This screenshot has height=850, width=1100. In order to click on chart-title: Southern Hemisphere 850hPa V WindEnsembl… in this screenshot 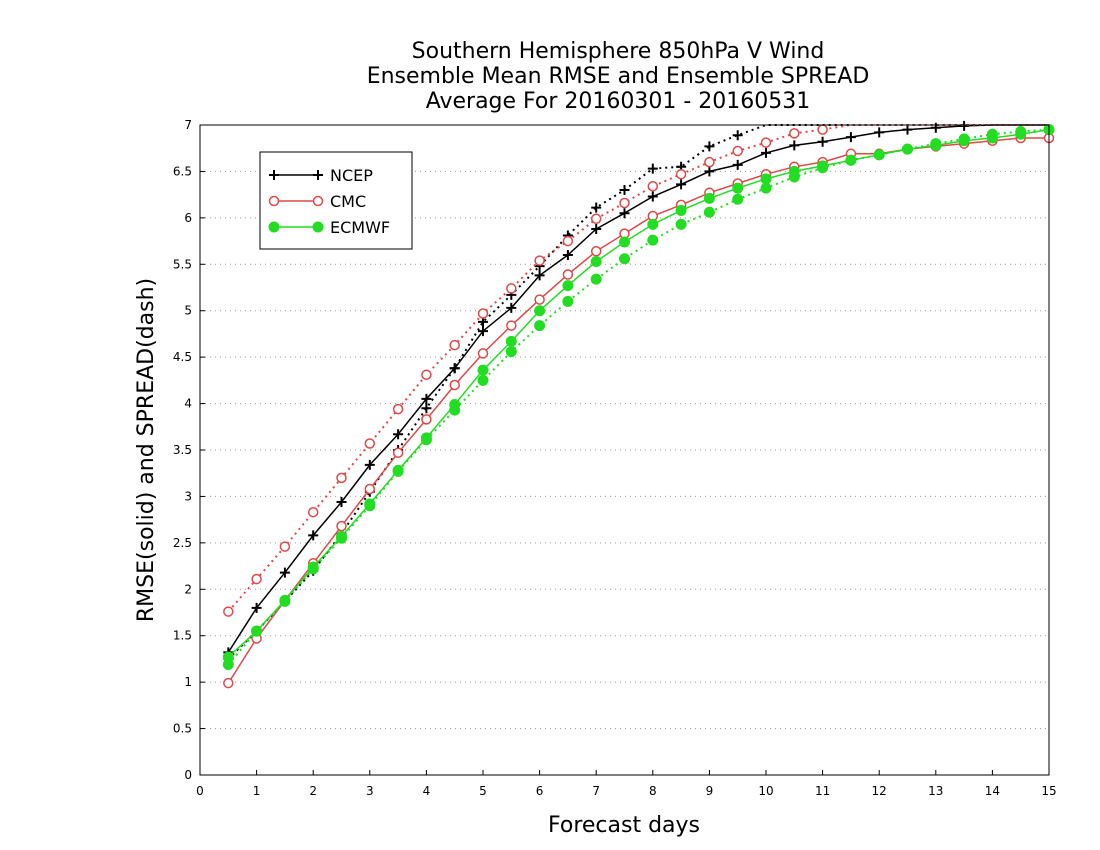, I will do `click(618, 76)`.